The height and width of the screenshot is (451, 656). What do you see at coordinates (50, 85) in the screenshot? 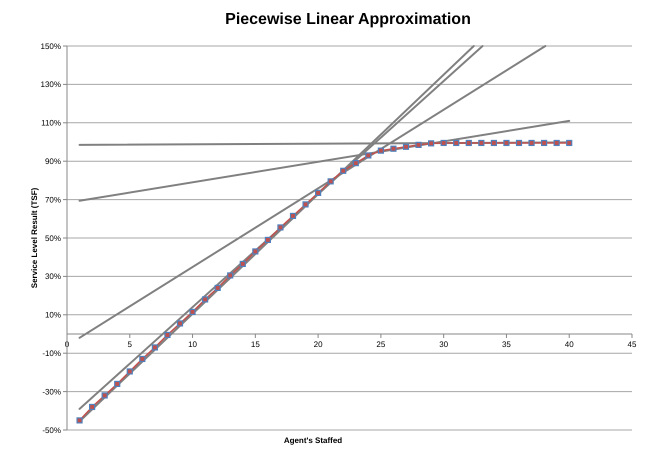
I see `y-tick-label: 130%` at bounding box center [50, 85].